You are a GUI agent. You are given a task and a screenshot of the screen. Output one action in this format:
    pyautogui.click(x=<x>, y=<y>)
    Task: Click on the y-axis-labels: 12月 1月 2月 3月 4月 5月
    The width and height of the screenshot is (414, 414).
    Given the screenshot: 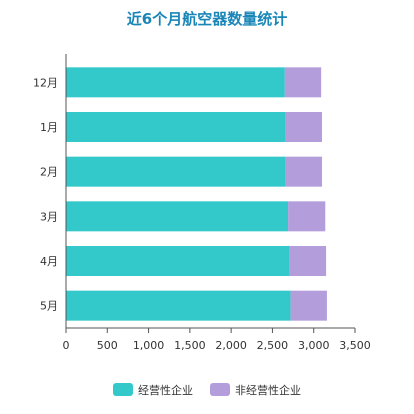 What is the action you would take?
    pyautogui.click(x=45, y=194)
    